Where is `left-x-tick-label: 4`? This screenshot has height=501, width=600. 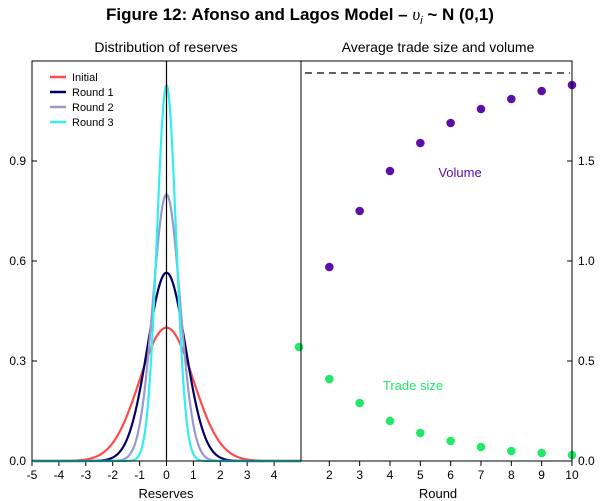
left-x-tick-label: 4 is located at coordinates (274, 475).